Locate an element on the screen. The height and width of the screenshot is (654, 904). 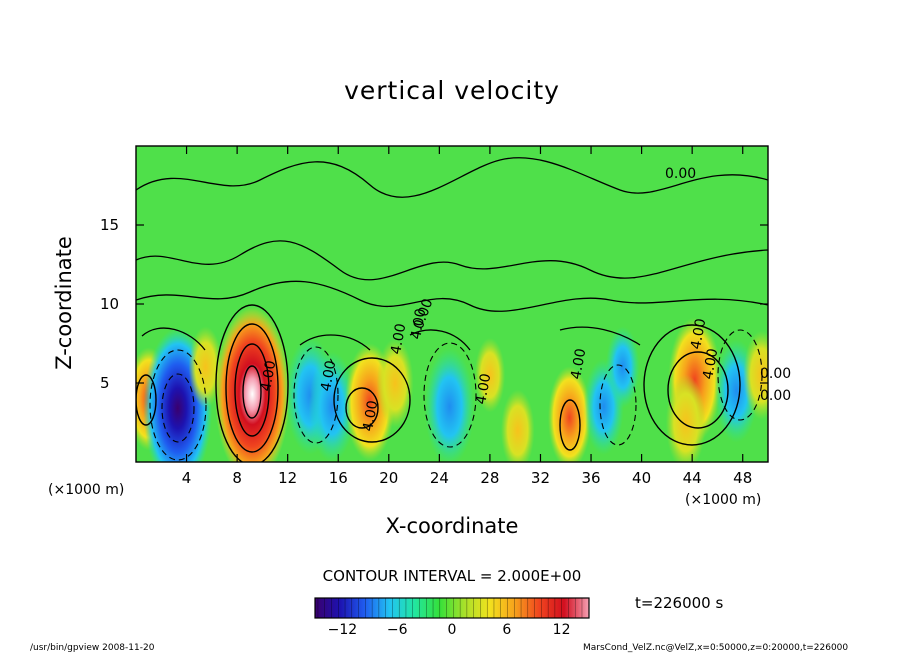
contour-interval-text: CONTOUR INTERVAL = 2.000E+00 is located at coordinates (452, 576).